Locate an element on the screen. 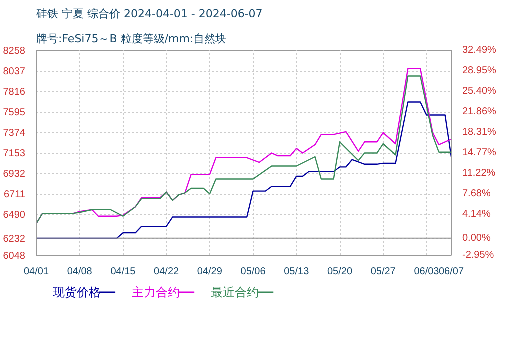 This screenshot has height=350, width=520. x-tick-label: 06/07 is located at coordinates (451, 272).